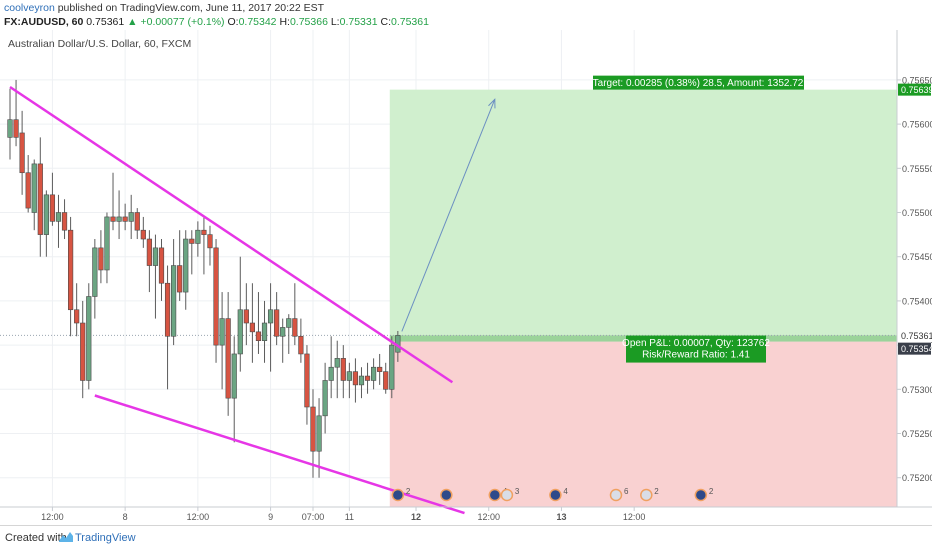 Image resolution: width=932 pixels, height=551 pixels. What do you see at coordinates (561, 517) in the screenshot?
I see `time-tick-label: 13` at bounding box center [561, 517].